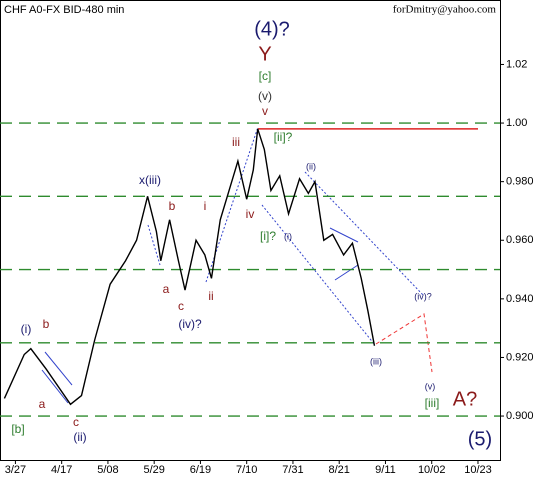  What do you see at coordinates (272, 29) in the screenshot?
I see `wave-label: (4)?` at bounding box center [272, 29].